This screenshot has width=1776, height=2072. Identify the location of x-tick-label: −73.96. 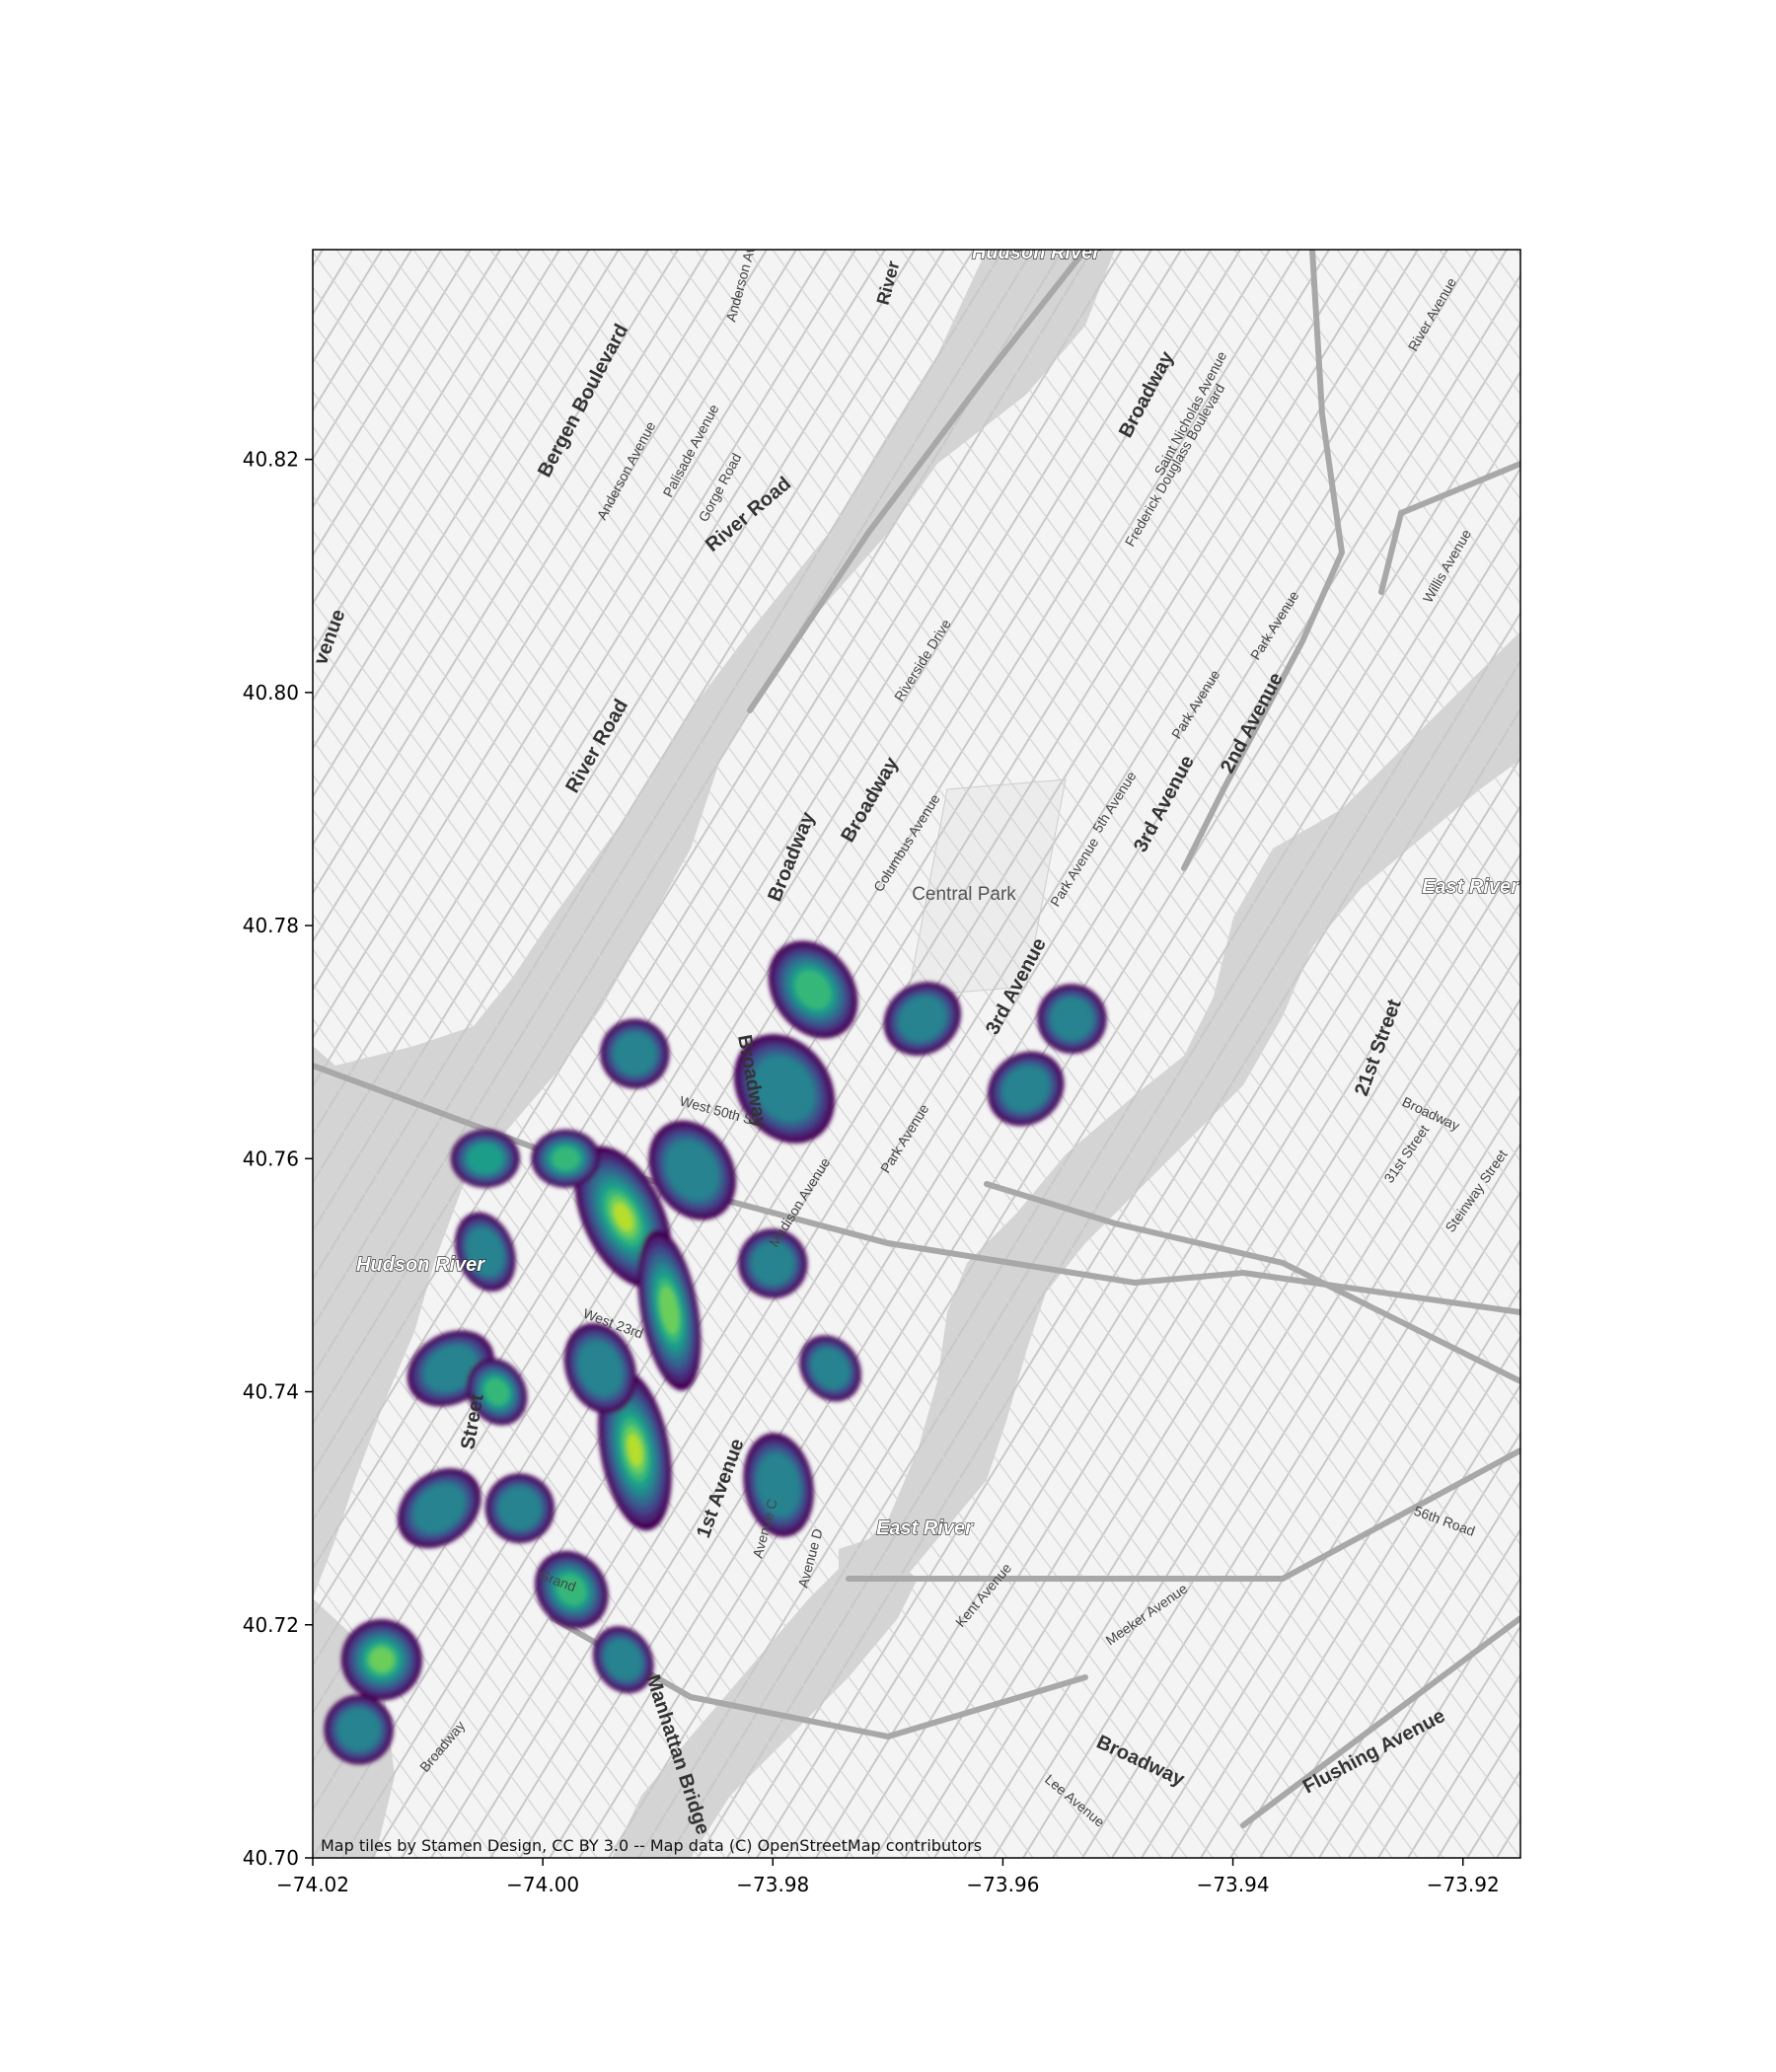
(1003, 1885).